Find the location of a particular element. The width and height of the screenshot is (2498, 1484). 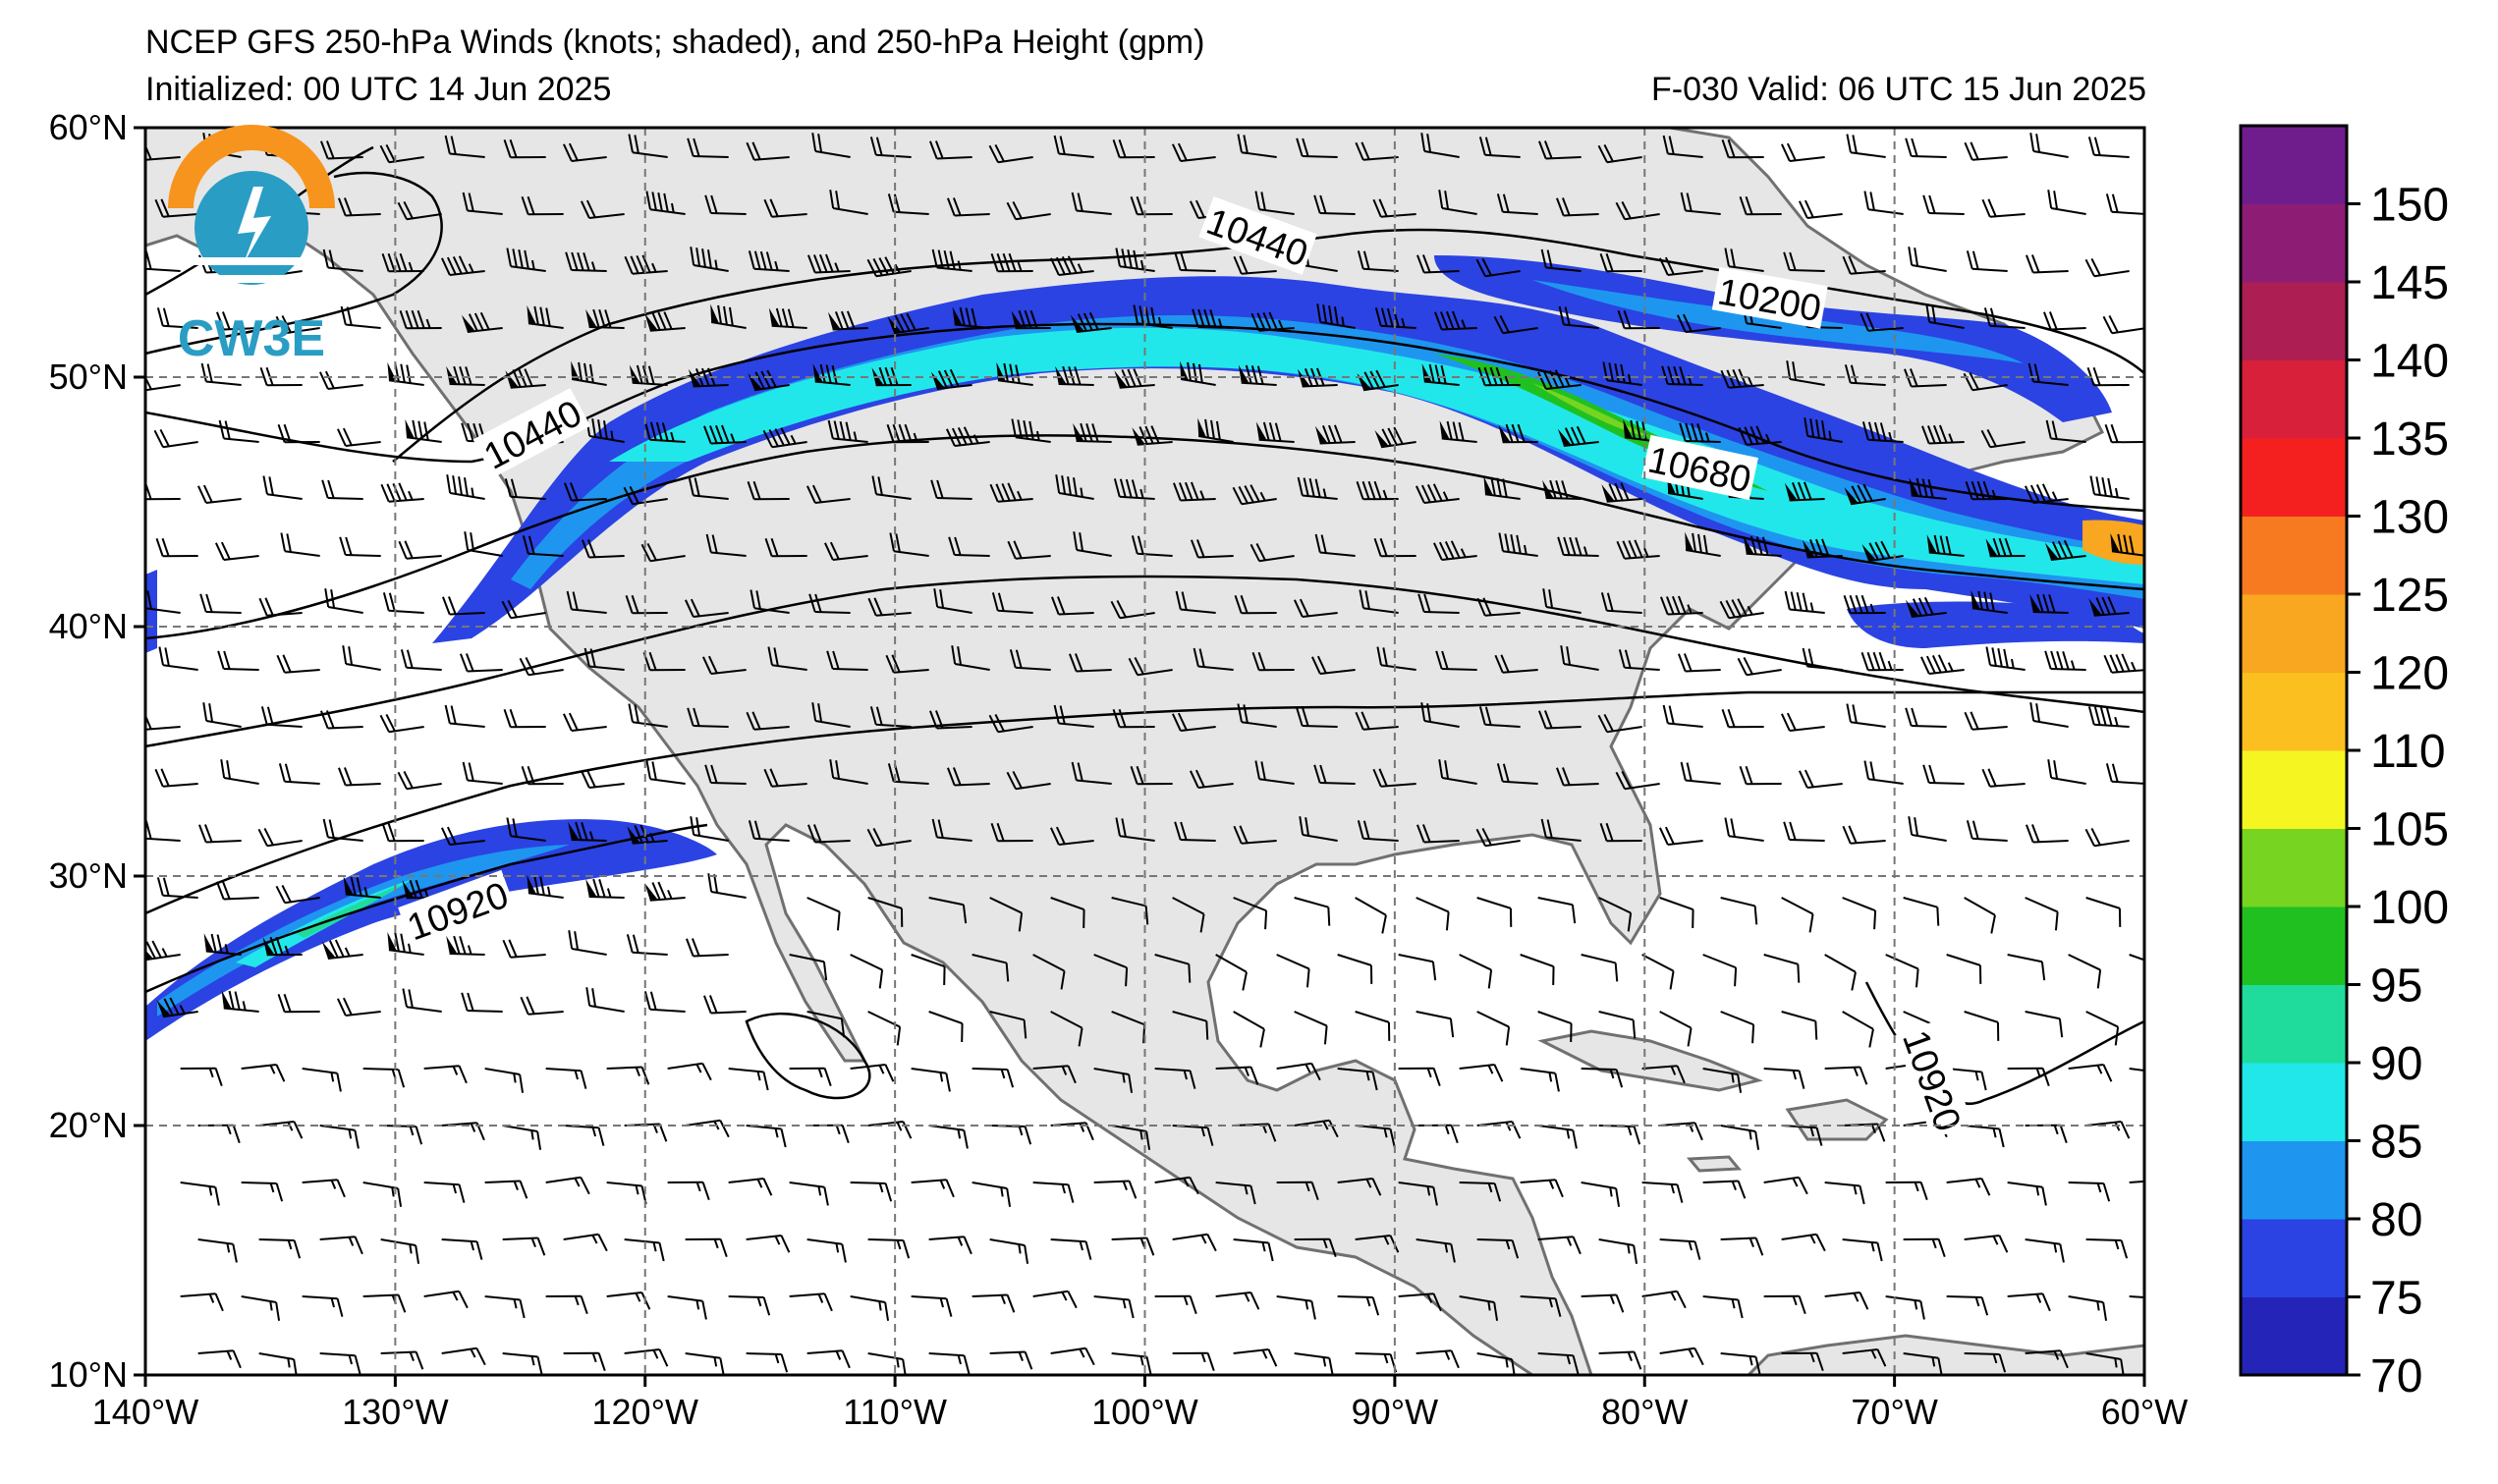

colorbar-tick-label: 125 is located at coordinates (2409, 596).